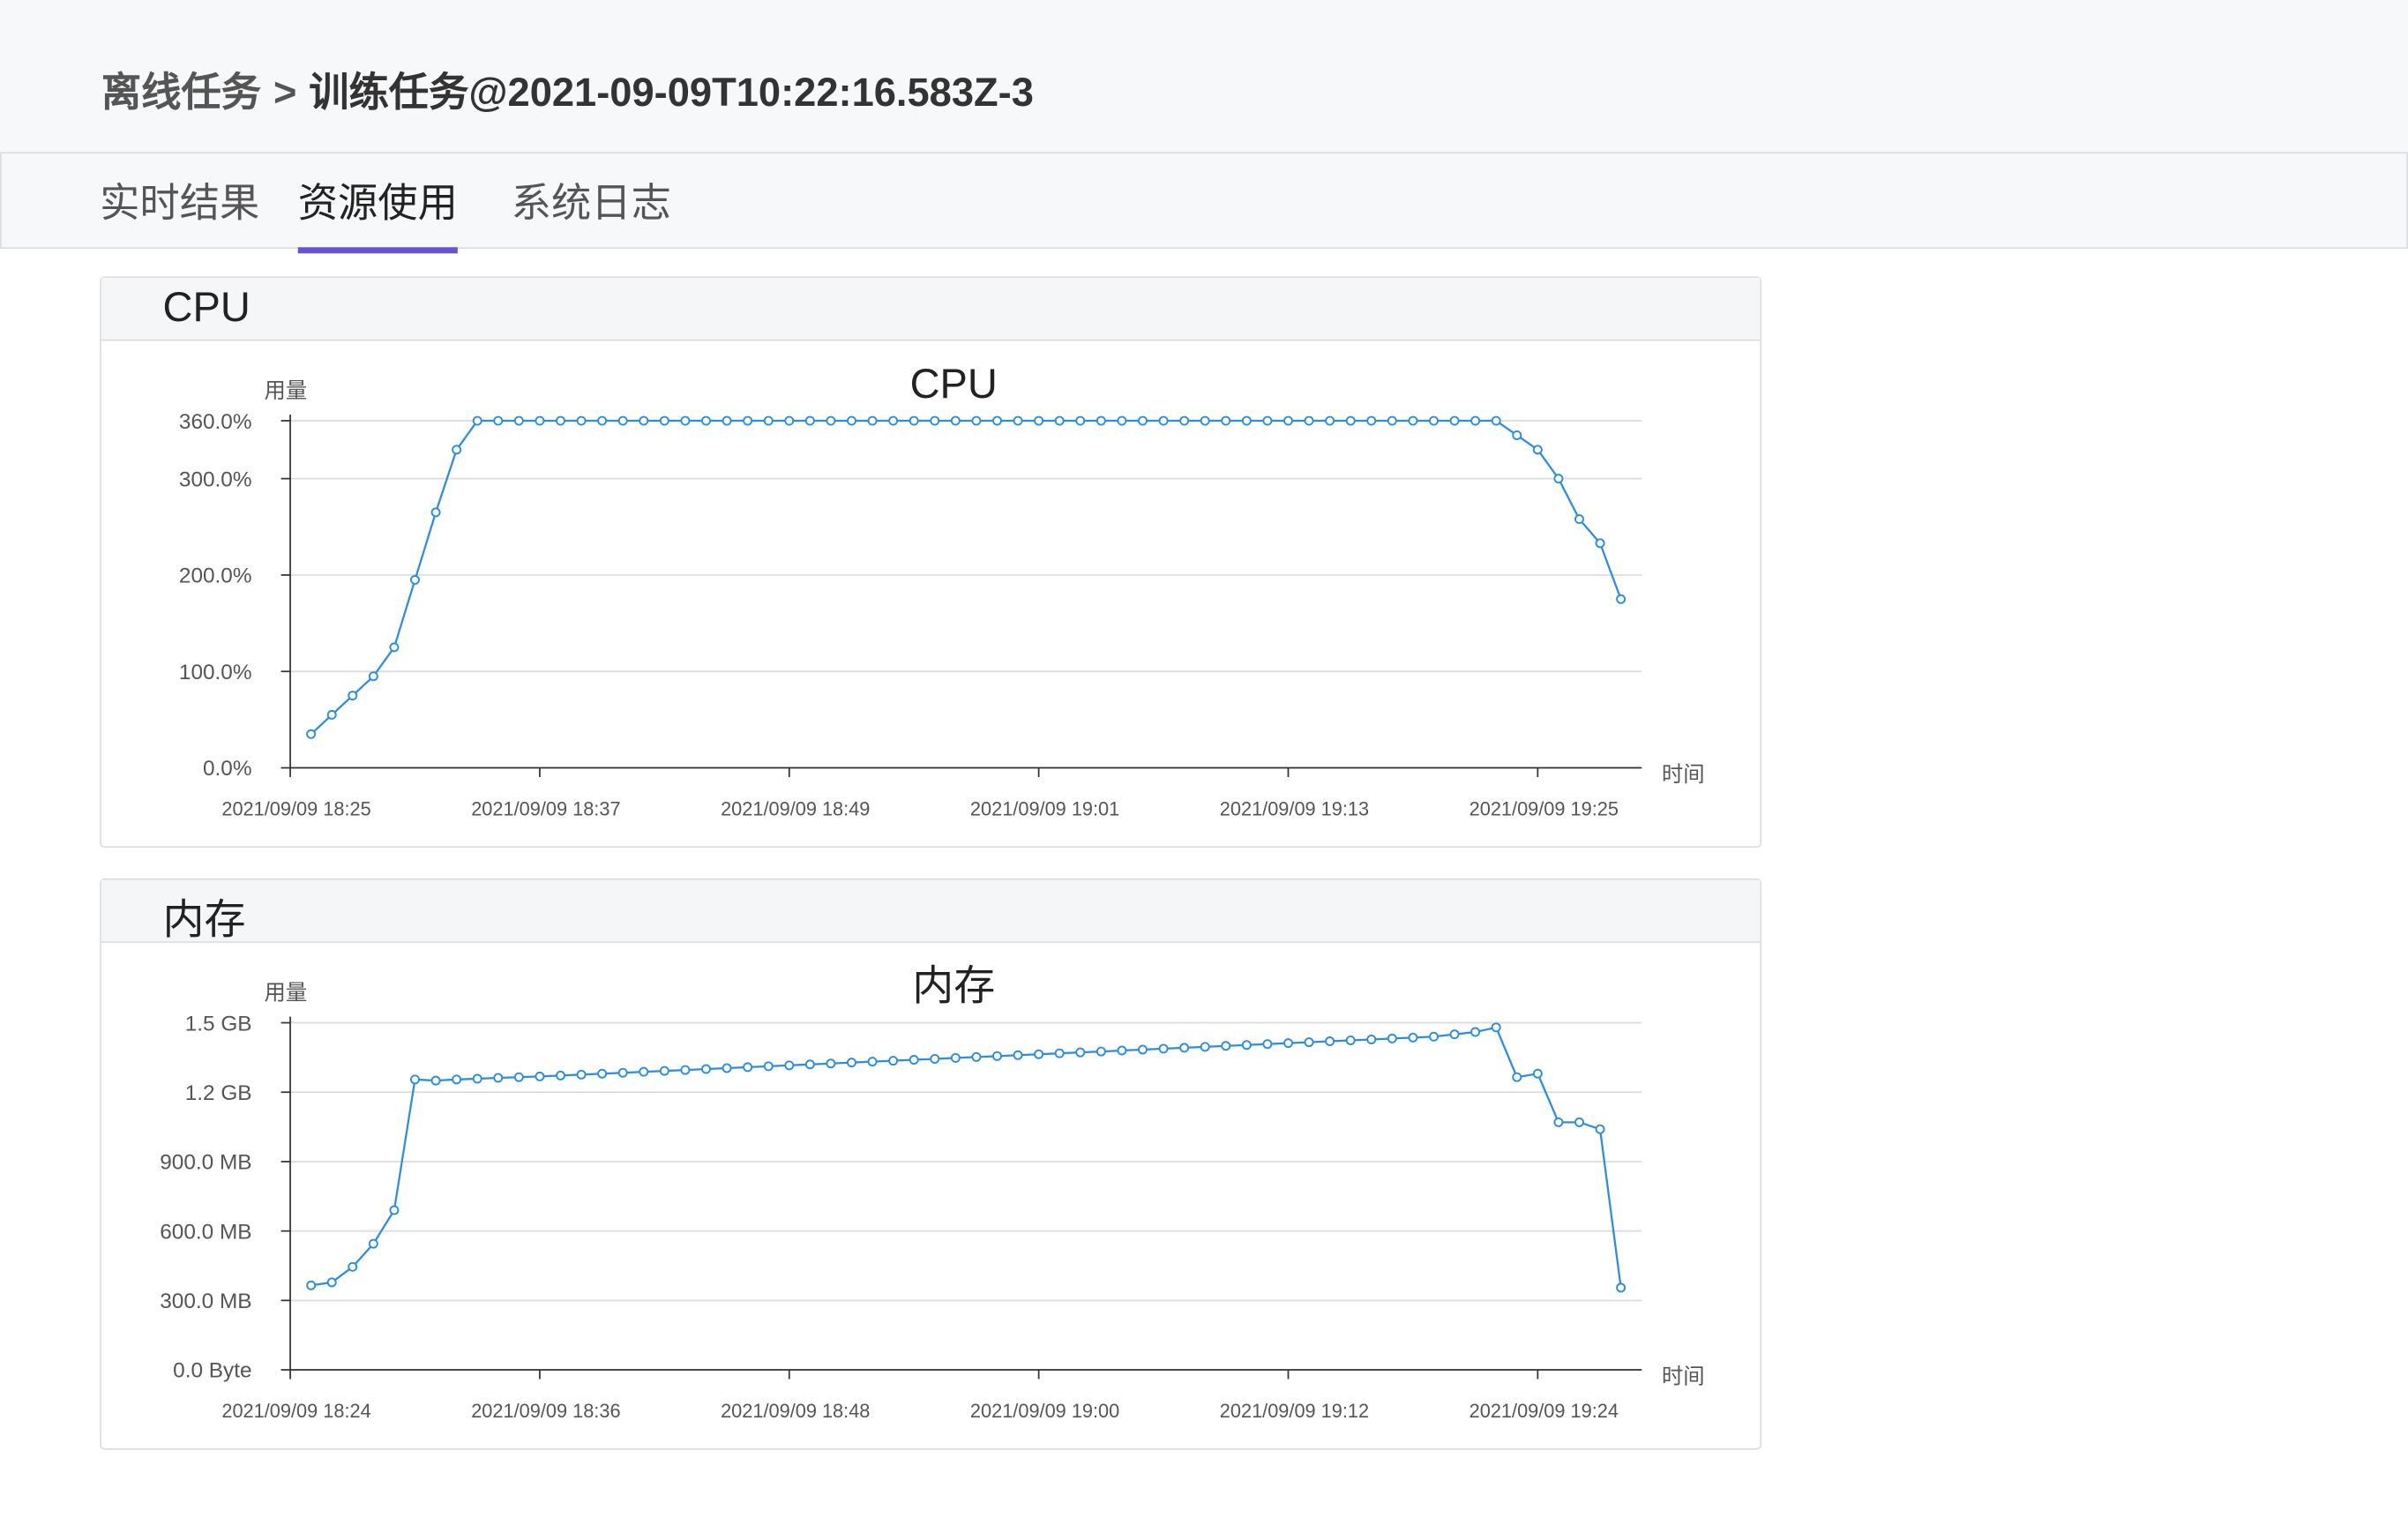 Image resolution: width=2408 pixels, height=1518 pixels. I want to click on panel-header: CPU, so click(931, 309).